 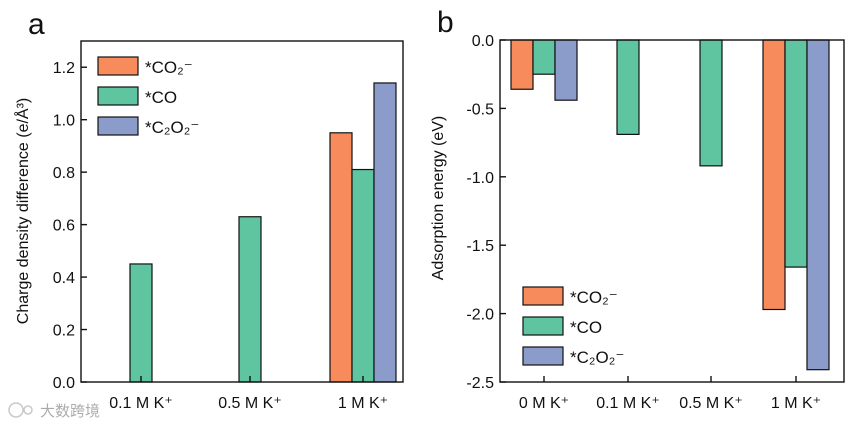 I want to click on b-xtick-label: 0 M K⁺, so click(x=544, y=403).